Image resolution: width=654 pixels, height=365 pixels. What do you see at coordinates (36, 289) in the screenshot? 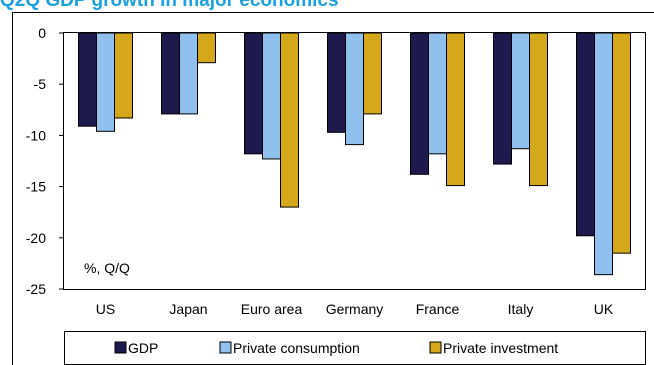
I see `y-tick-label: -25` at bounding box center [36, 289].